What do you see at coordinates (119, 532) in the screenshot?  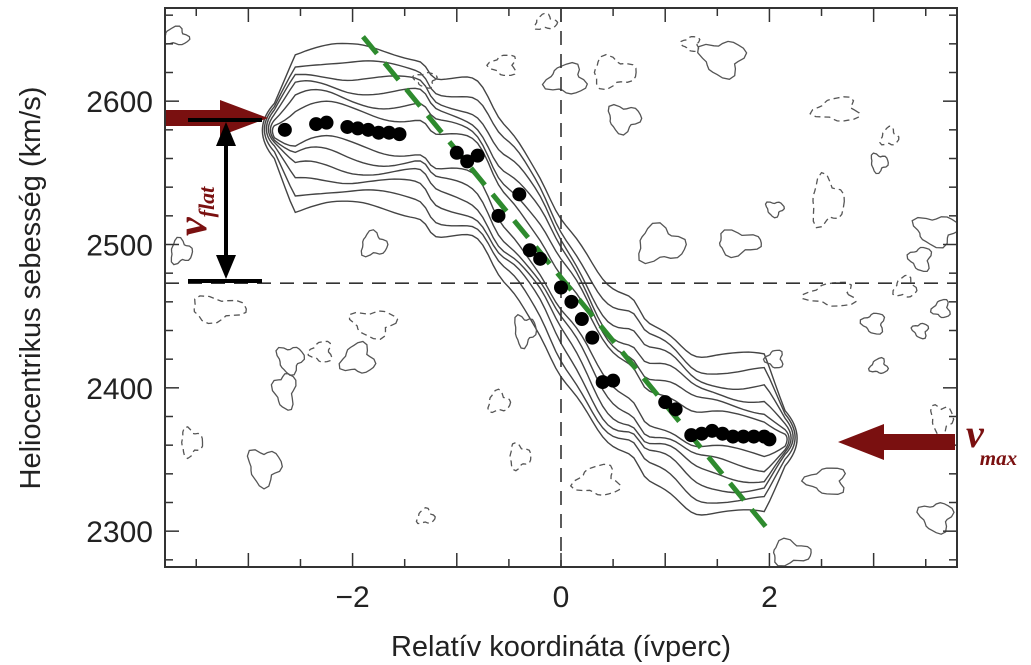 I see `y-tick-label: 2300` at bounding box center [119, 532].